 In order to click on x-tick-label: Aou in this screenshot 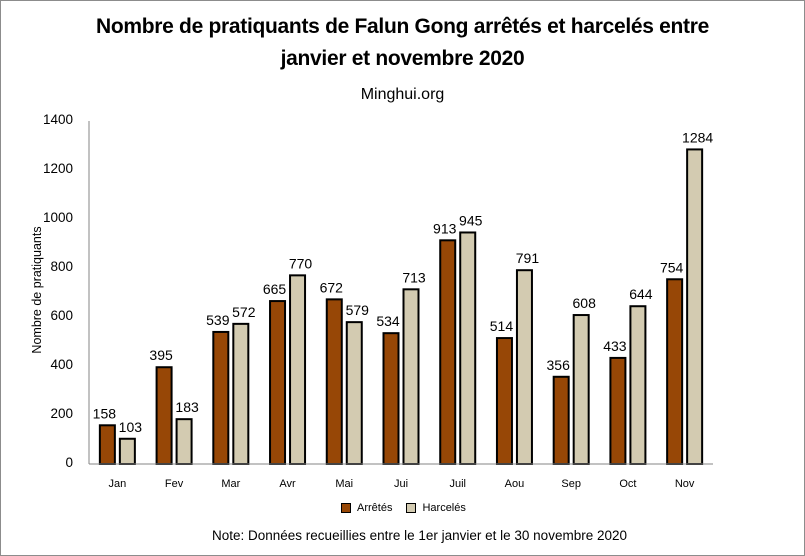, I will do `click(515, 484)`.